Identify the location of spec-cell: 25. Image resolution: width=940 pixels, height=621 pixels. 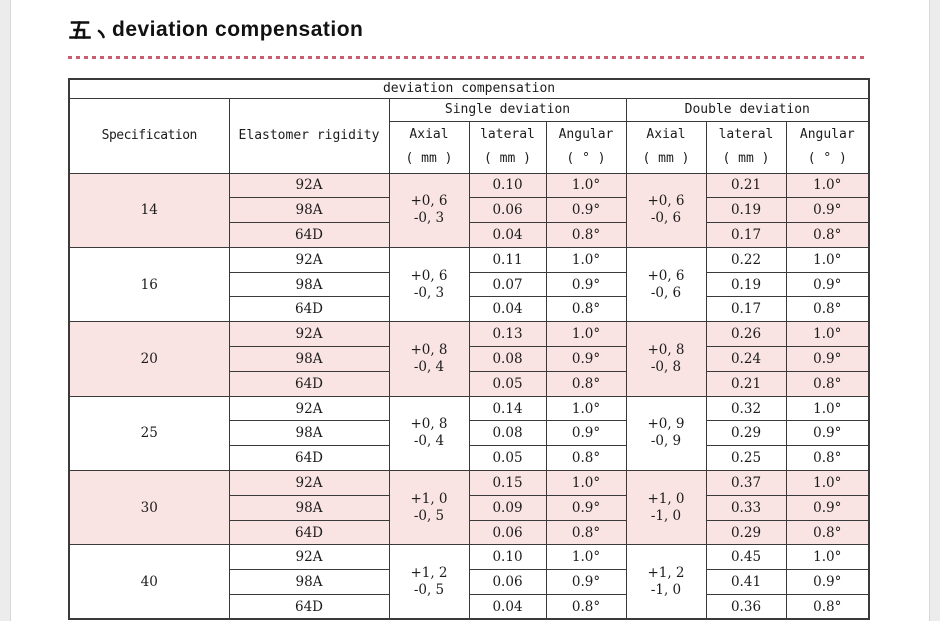
(149, 433).